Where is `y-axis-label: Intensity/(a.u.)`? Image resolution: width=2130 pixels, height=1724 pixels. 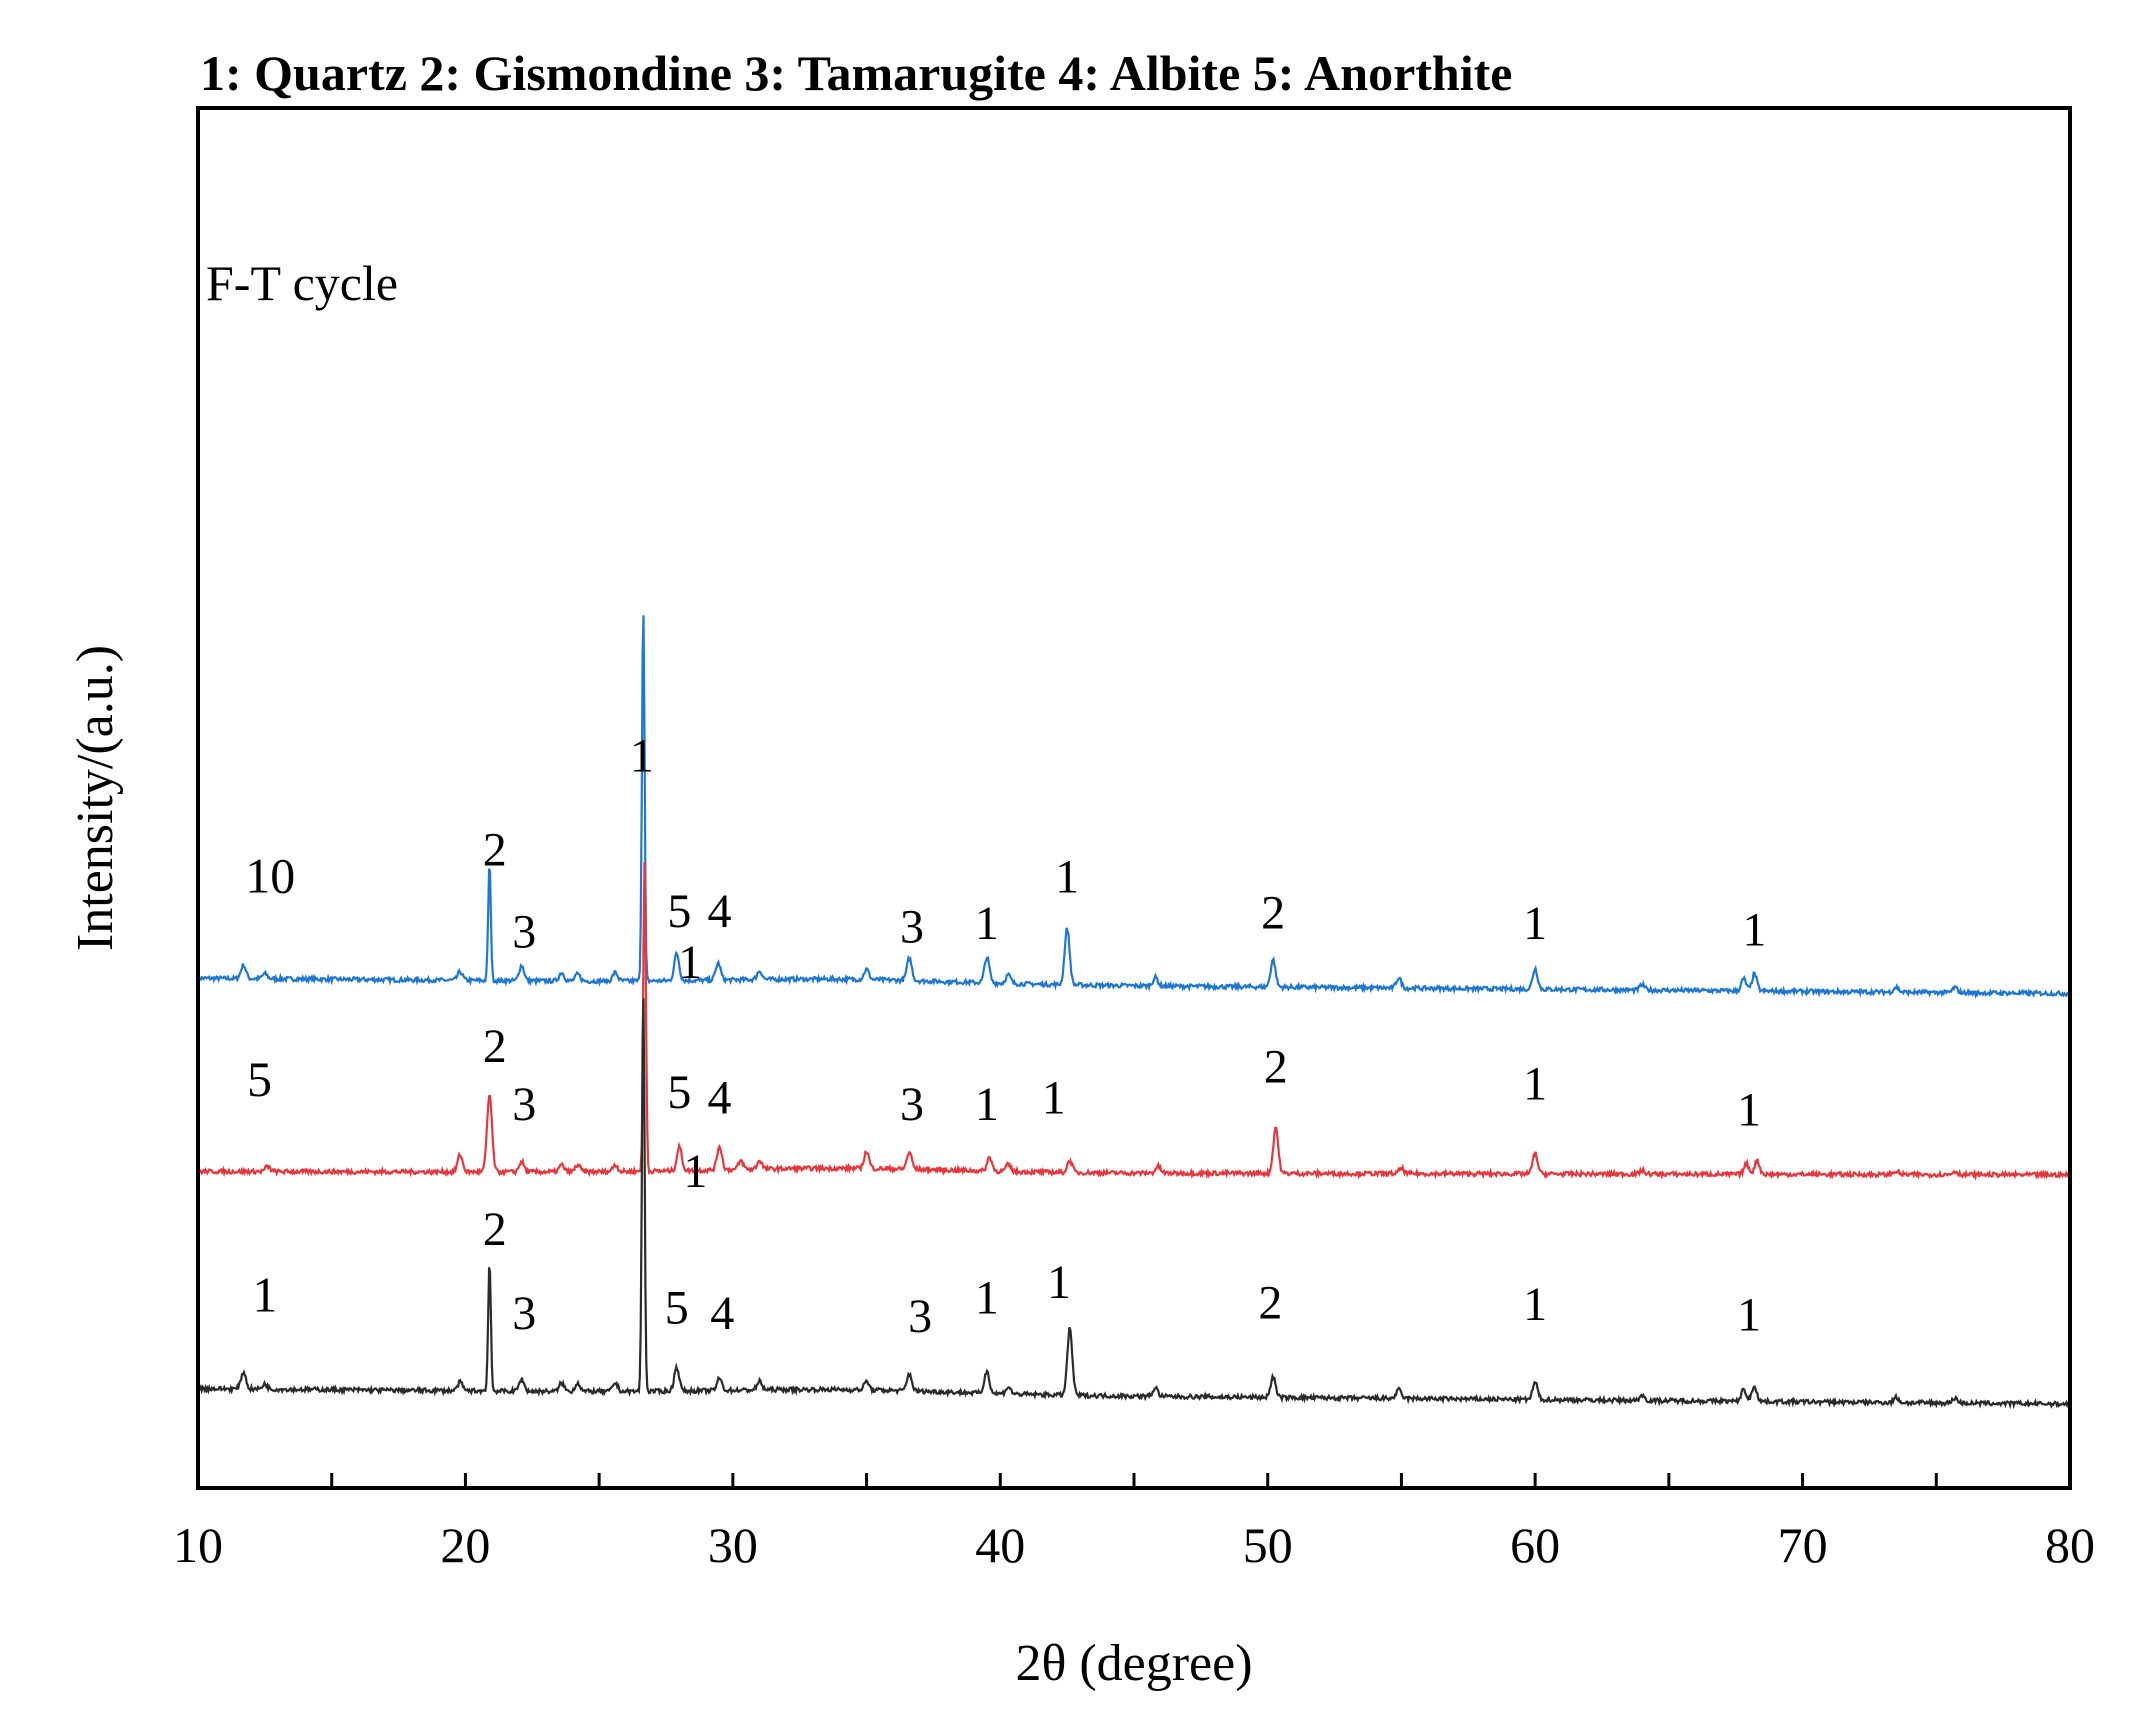
y-axis-label: Intensity/(a.u.) is located at coordinates (95, 798).